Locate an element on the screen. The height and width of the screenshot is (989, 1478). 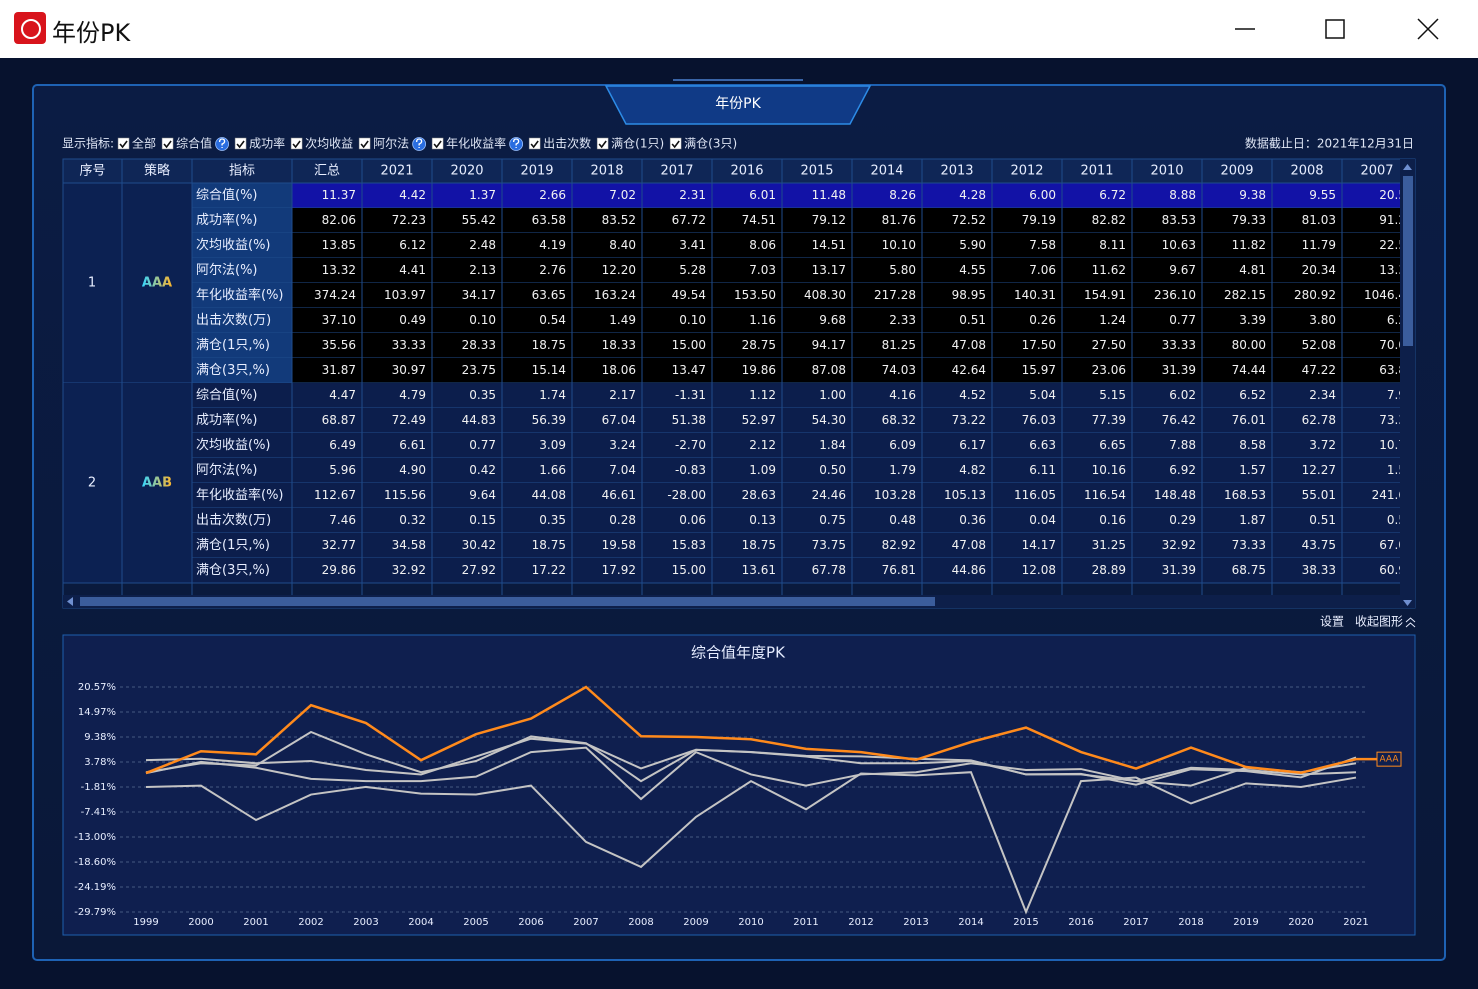
table-cell: 4.42 is located at coordinates (412, 195).